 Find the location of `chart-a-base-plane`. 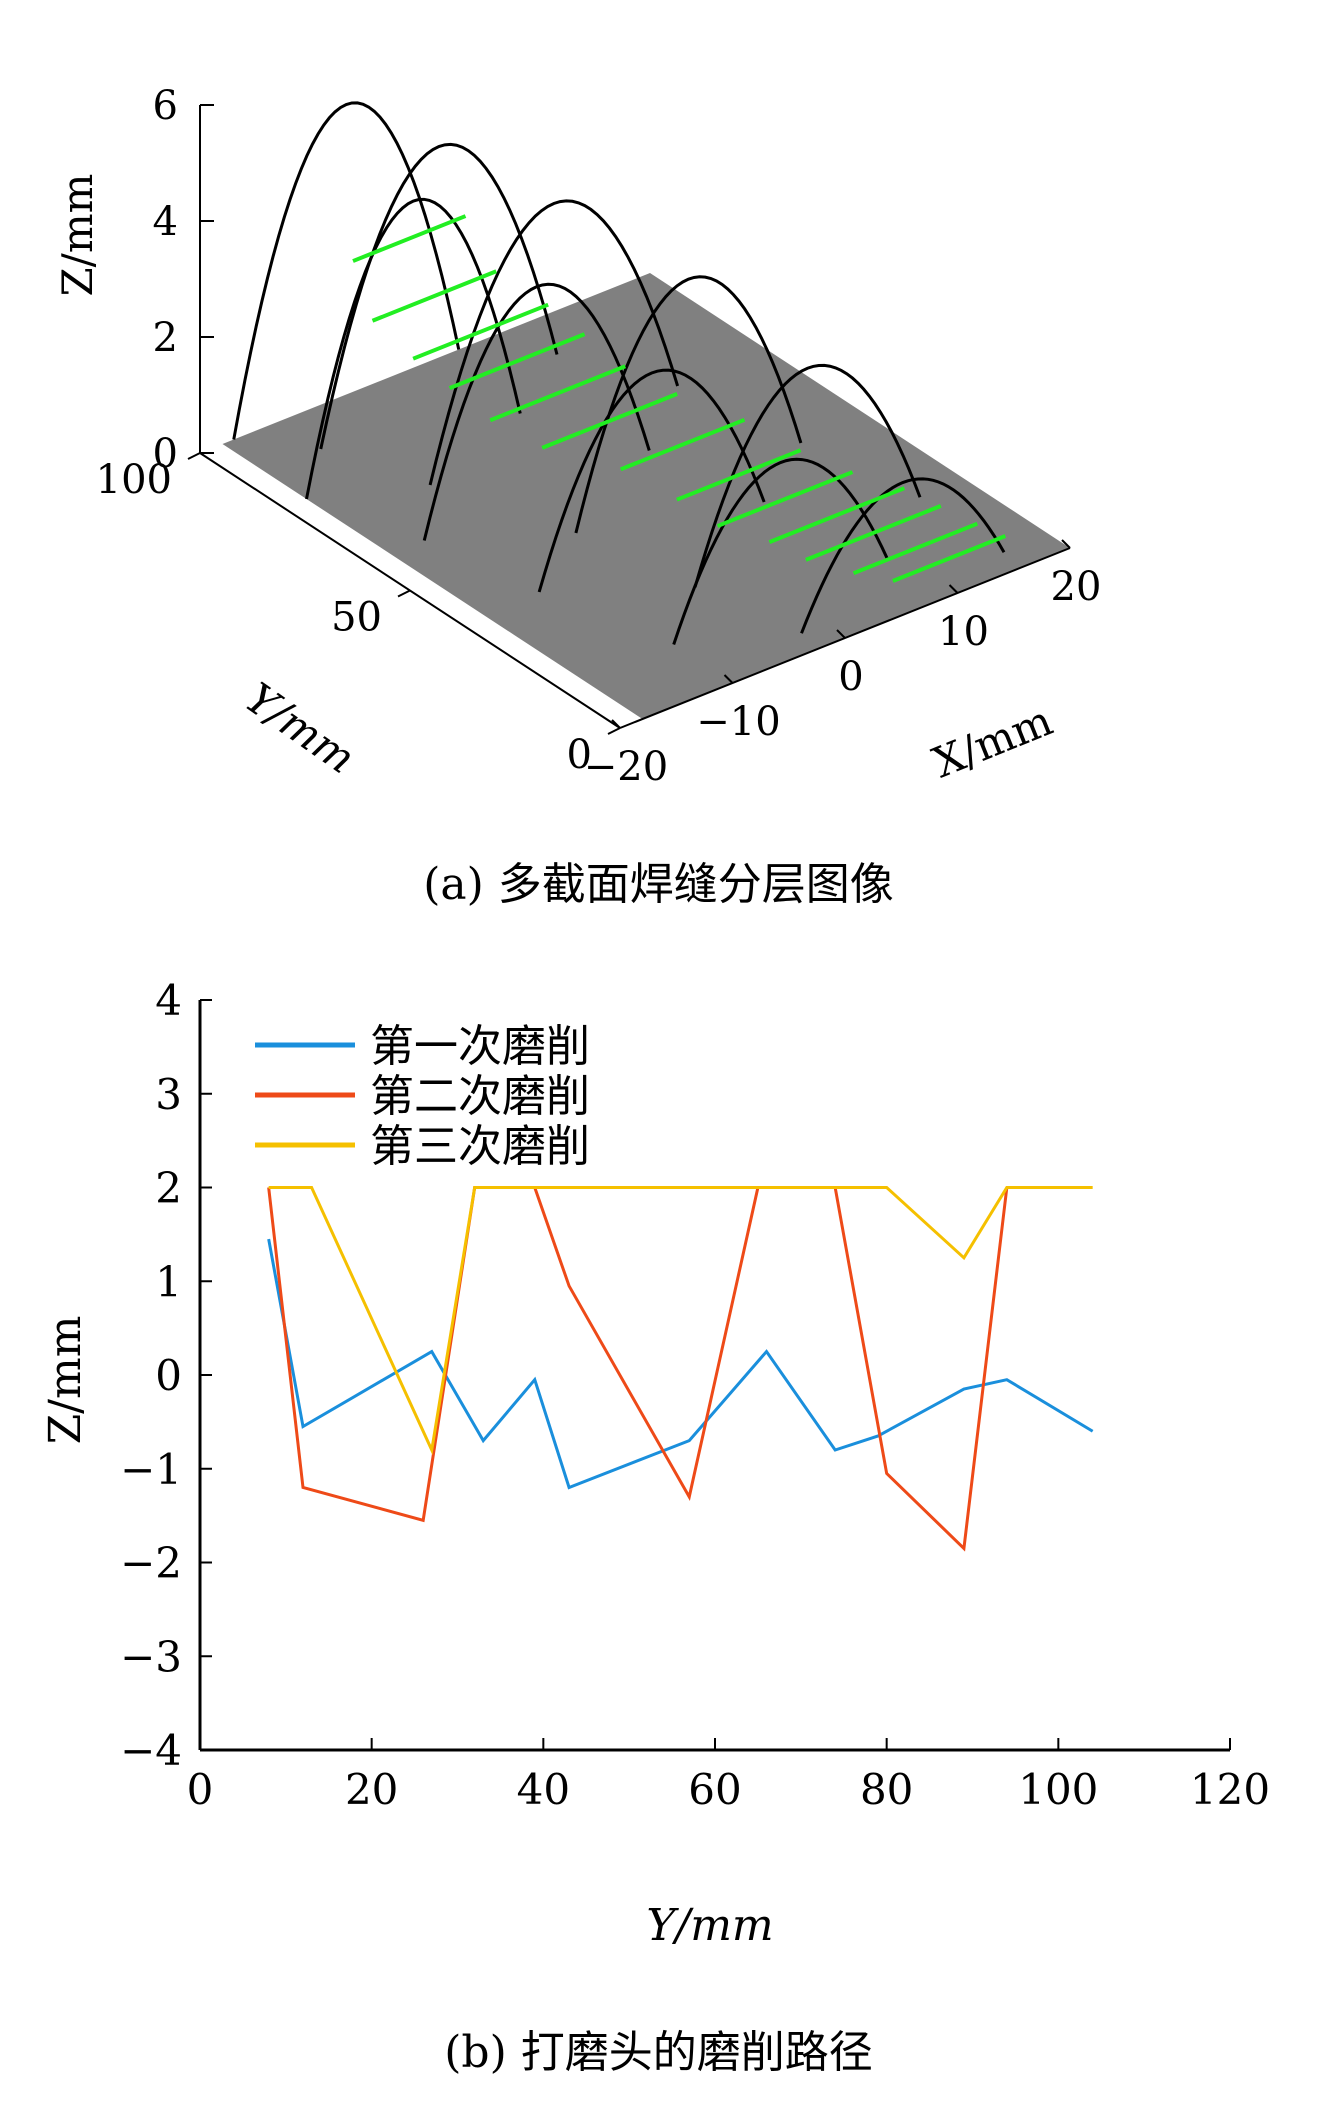

chart-a-base-plane is located at coordinates (646, 496).